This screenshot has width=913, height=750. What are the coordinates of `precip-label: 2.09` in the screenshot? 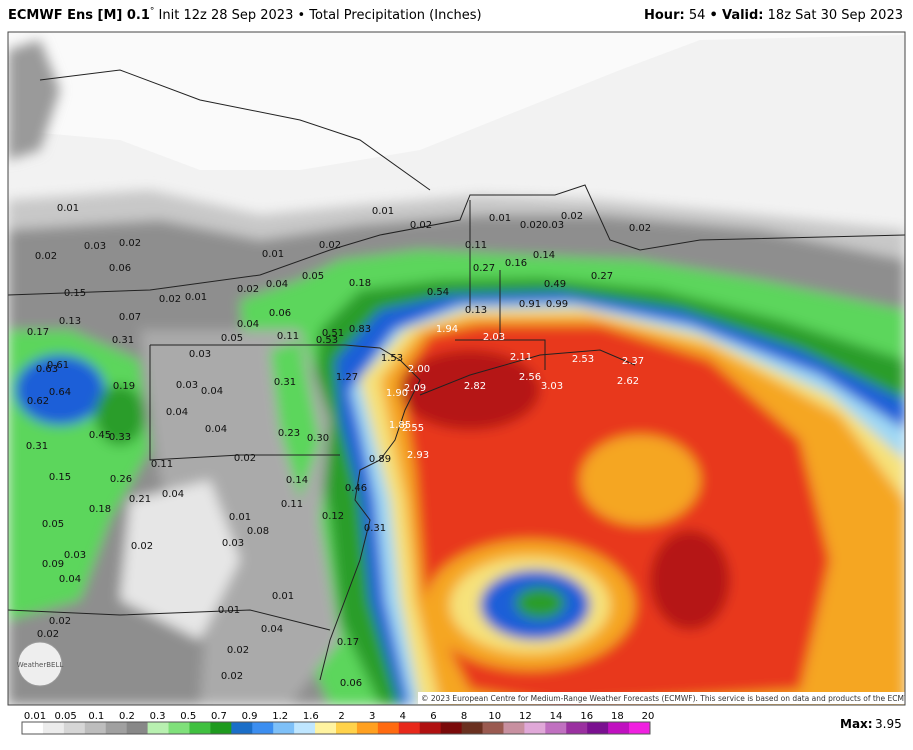 It's located at (415, 388).